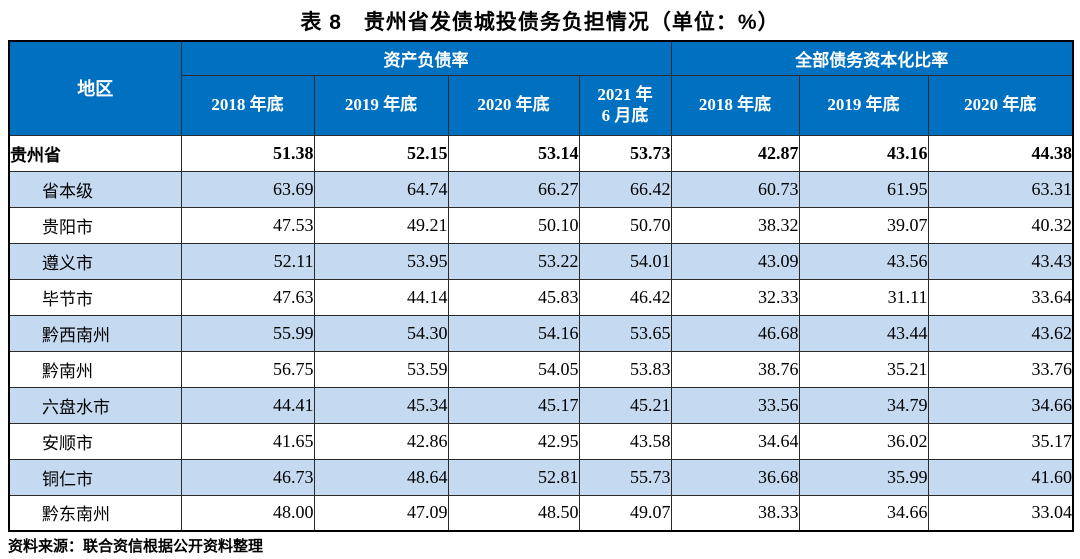 The width and height of the screenshot is (1080, 559). Describe the element at coordinates (513, 405) in the screenshot. I see `value-cell: 45.17` at that location.